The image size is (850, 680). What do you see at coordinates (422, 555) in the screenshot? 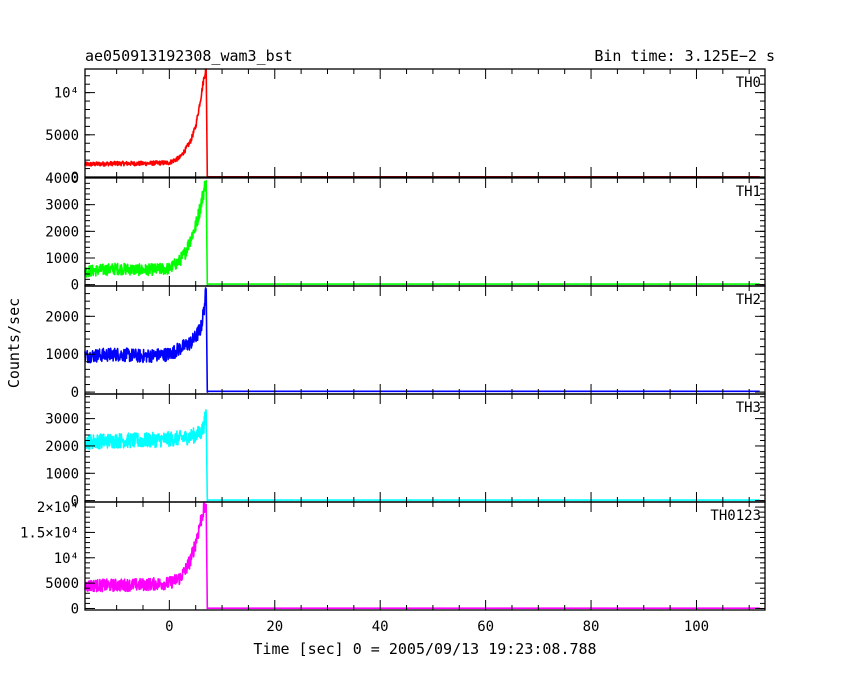
I see `series-line-th0123` at bounding box center [422, 555].